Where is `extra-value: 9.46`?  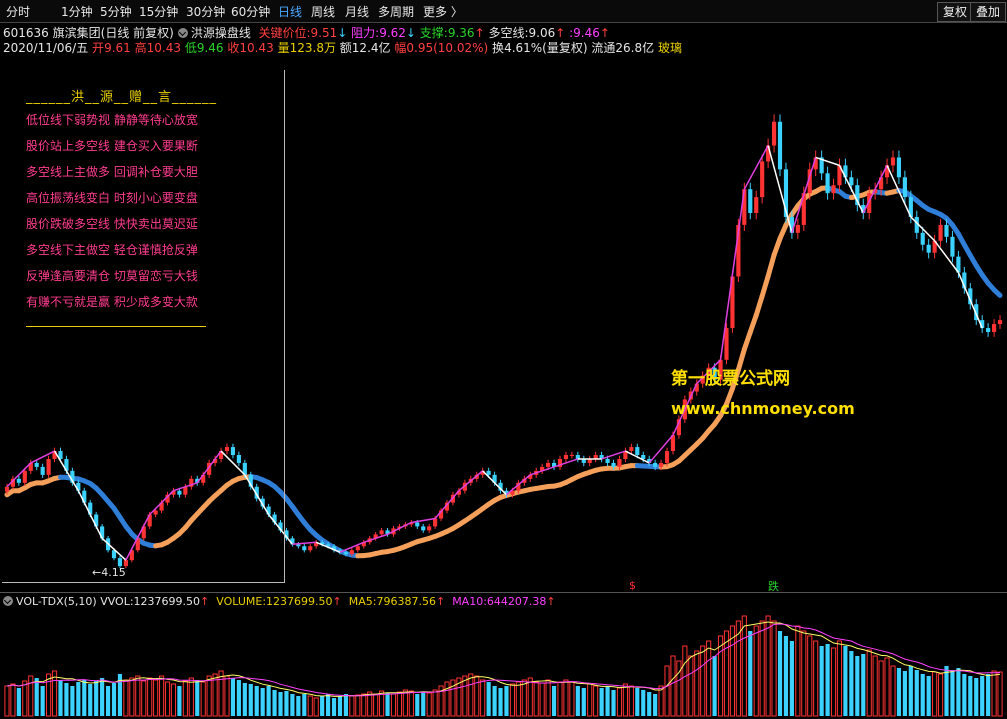
extra-value: 9.46 is located at coordinates (586, 33).